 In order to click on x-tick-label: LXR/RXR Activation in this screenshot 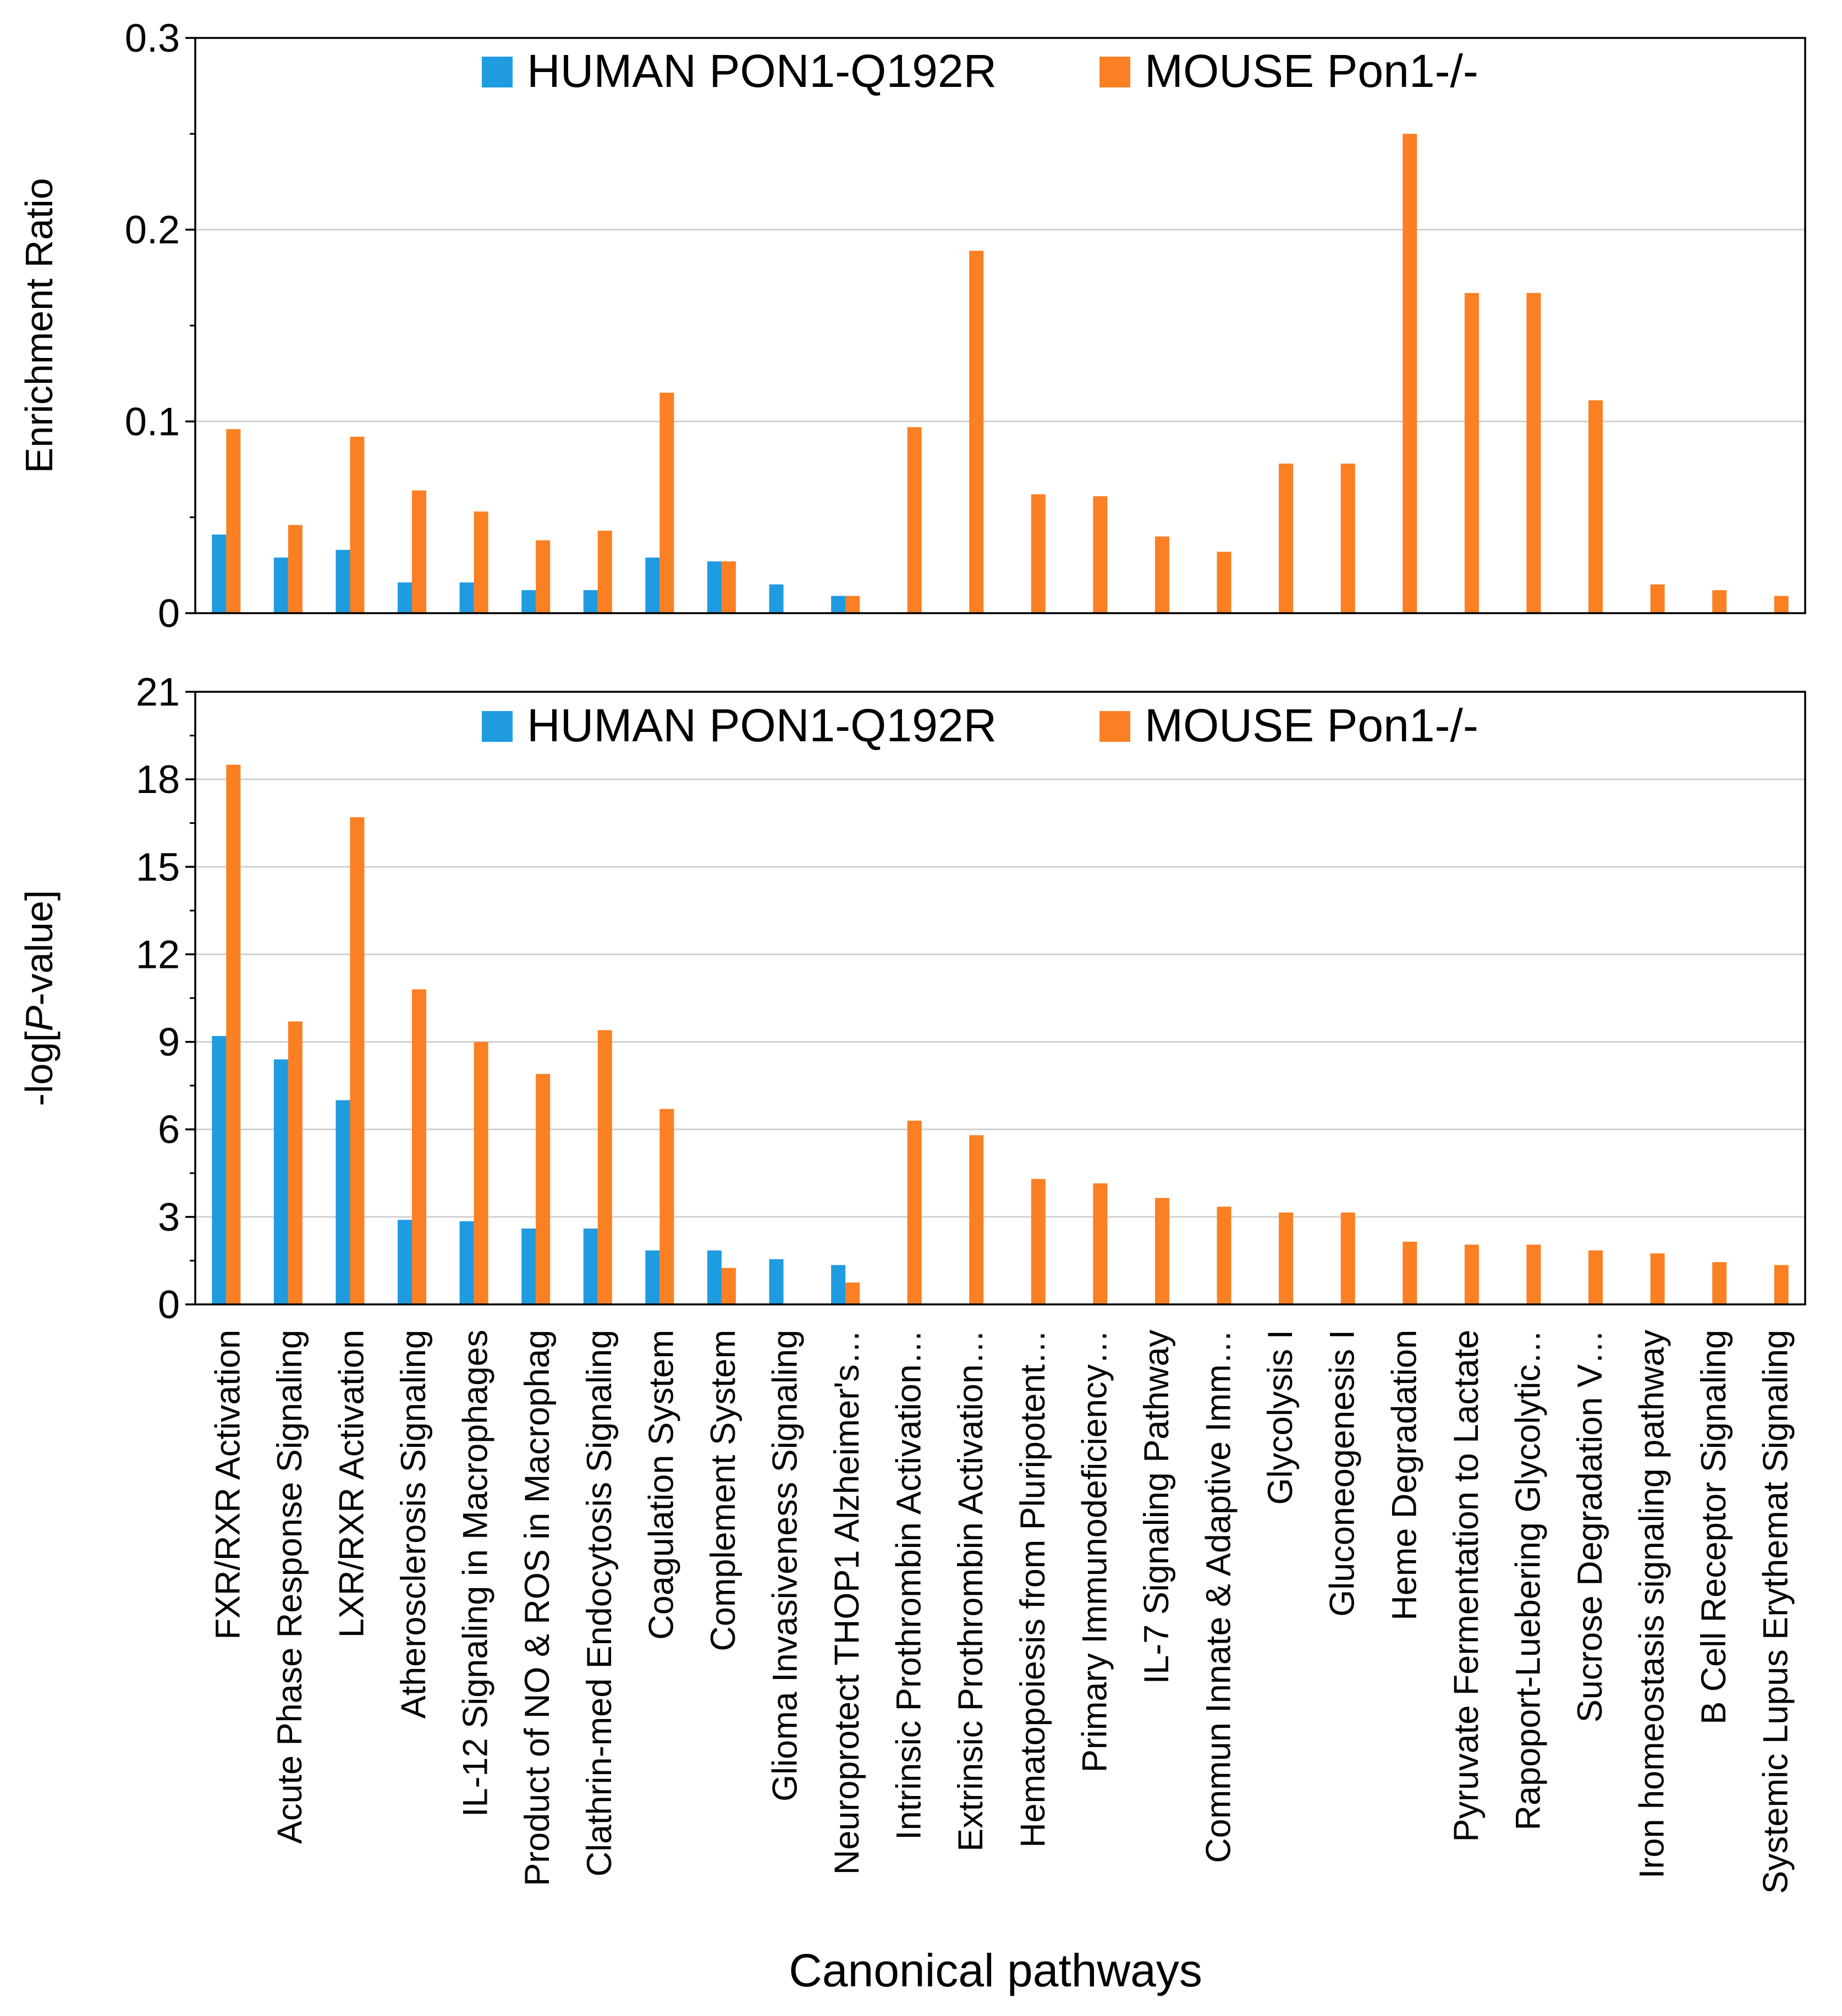, I will do `click(351, 1484)`.